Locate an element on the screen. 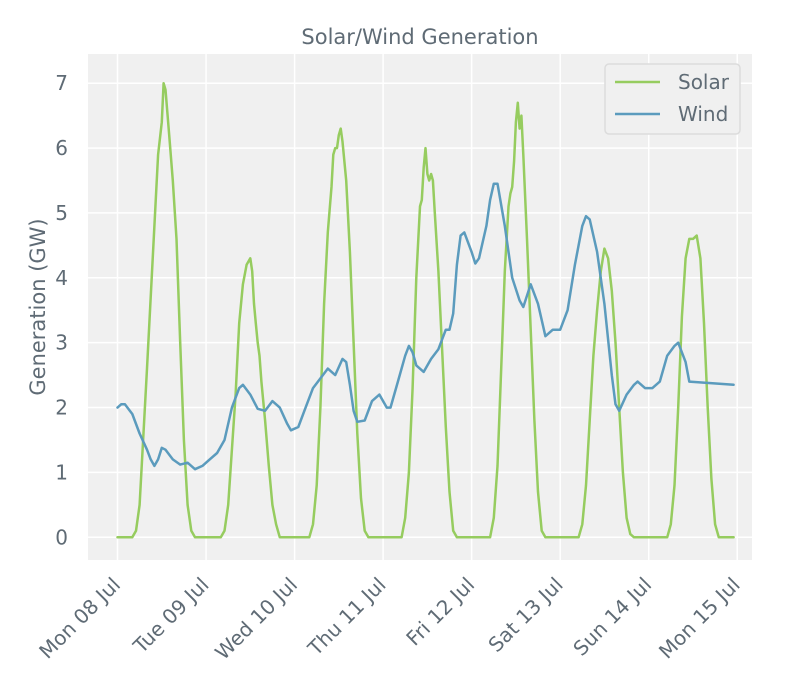  x-tick-label: Sat 13 Jul is located at coordinates (526, 615).